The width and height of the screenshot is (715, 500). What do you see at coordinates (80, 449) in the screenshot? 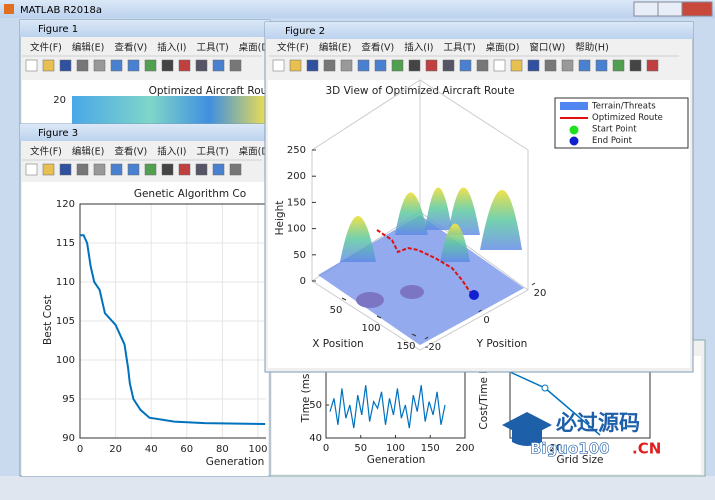
I see `x-tick-label: 0` at bounding box center [80, 449].